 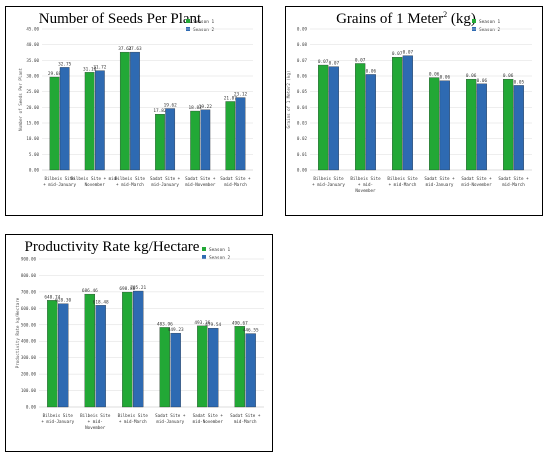 I want to click on data-label: 21.87, so click(x=231, y=98).